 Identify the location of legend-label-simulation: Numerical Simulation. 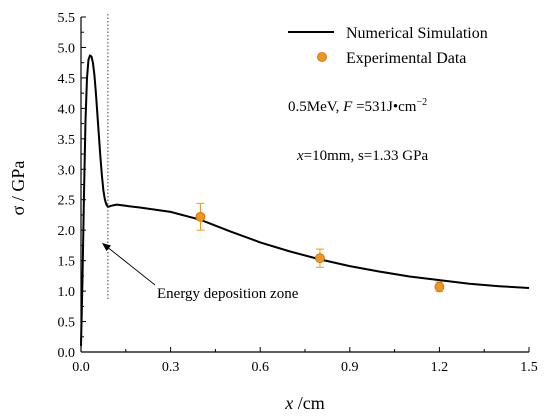
(417, 33).